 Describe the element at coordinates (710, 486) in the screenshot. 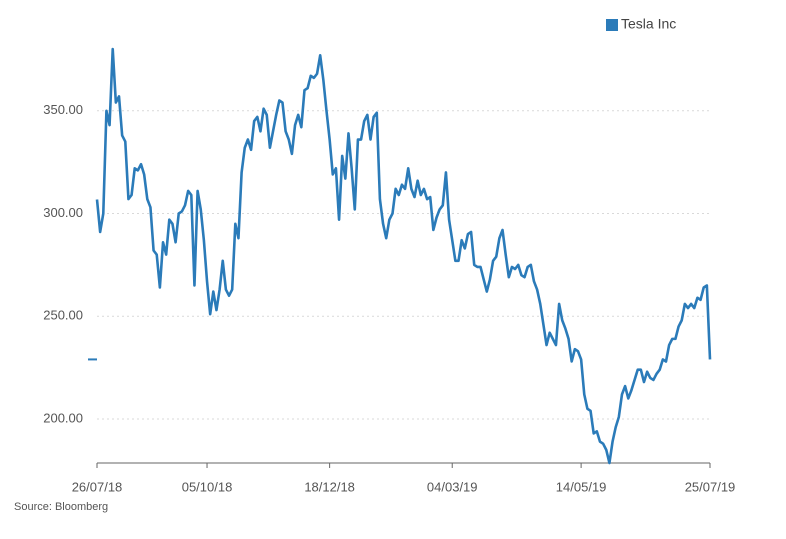

I see `x-tick-label: 25/07/19` at that location.